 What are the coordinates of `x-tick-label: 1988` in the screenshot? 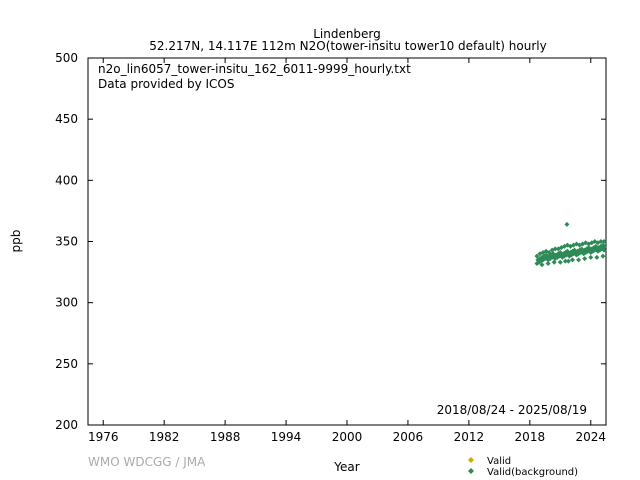 It's located at (225, 437).